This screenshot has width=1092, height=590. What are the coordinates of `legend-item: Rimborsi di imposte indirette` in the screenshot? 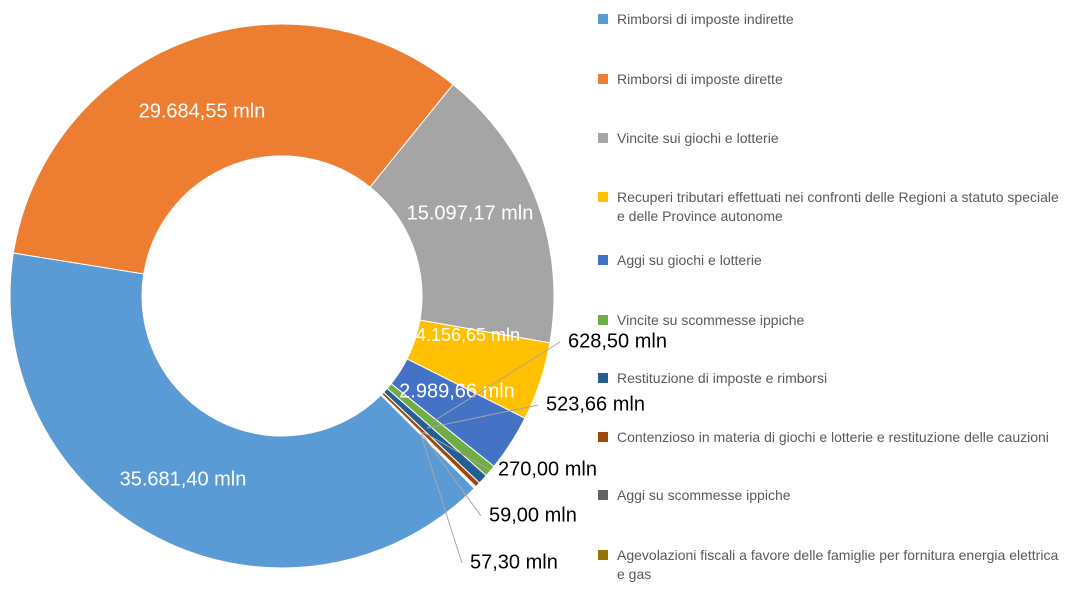 It's located at (833, 19).